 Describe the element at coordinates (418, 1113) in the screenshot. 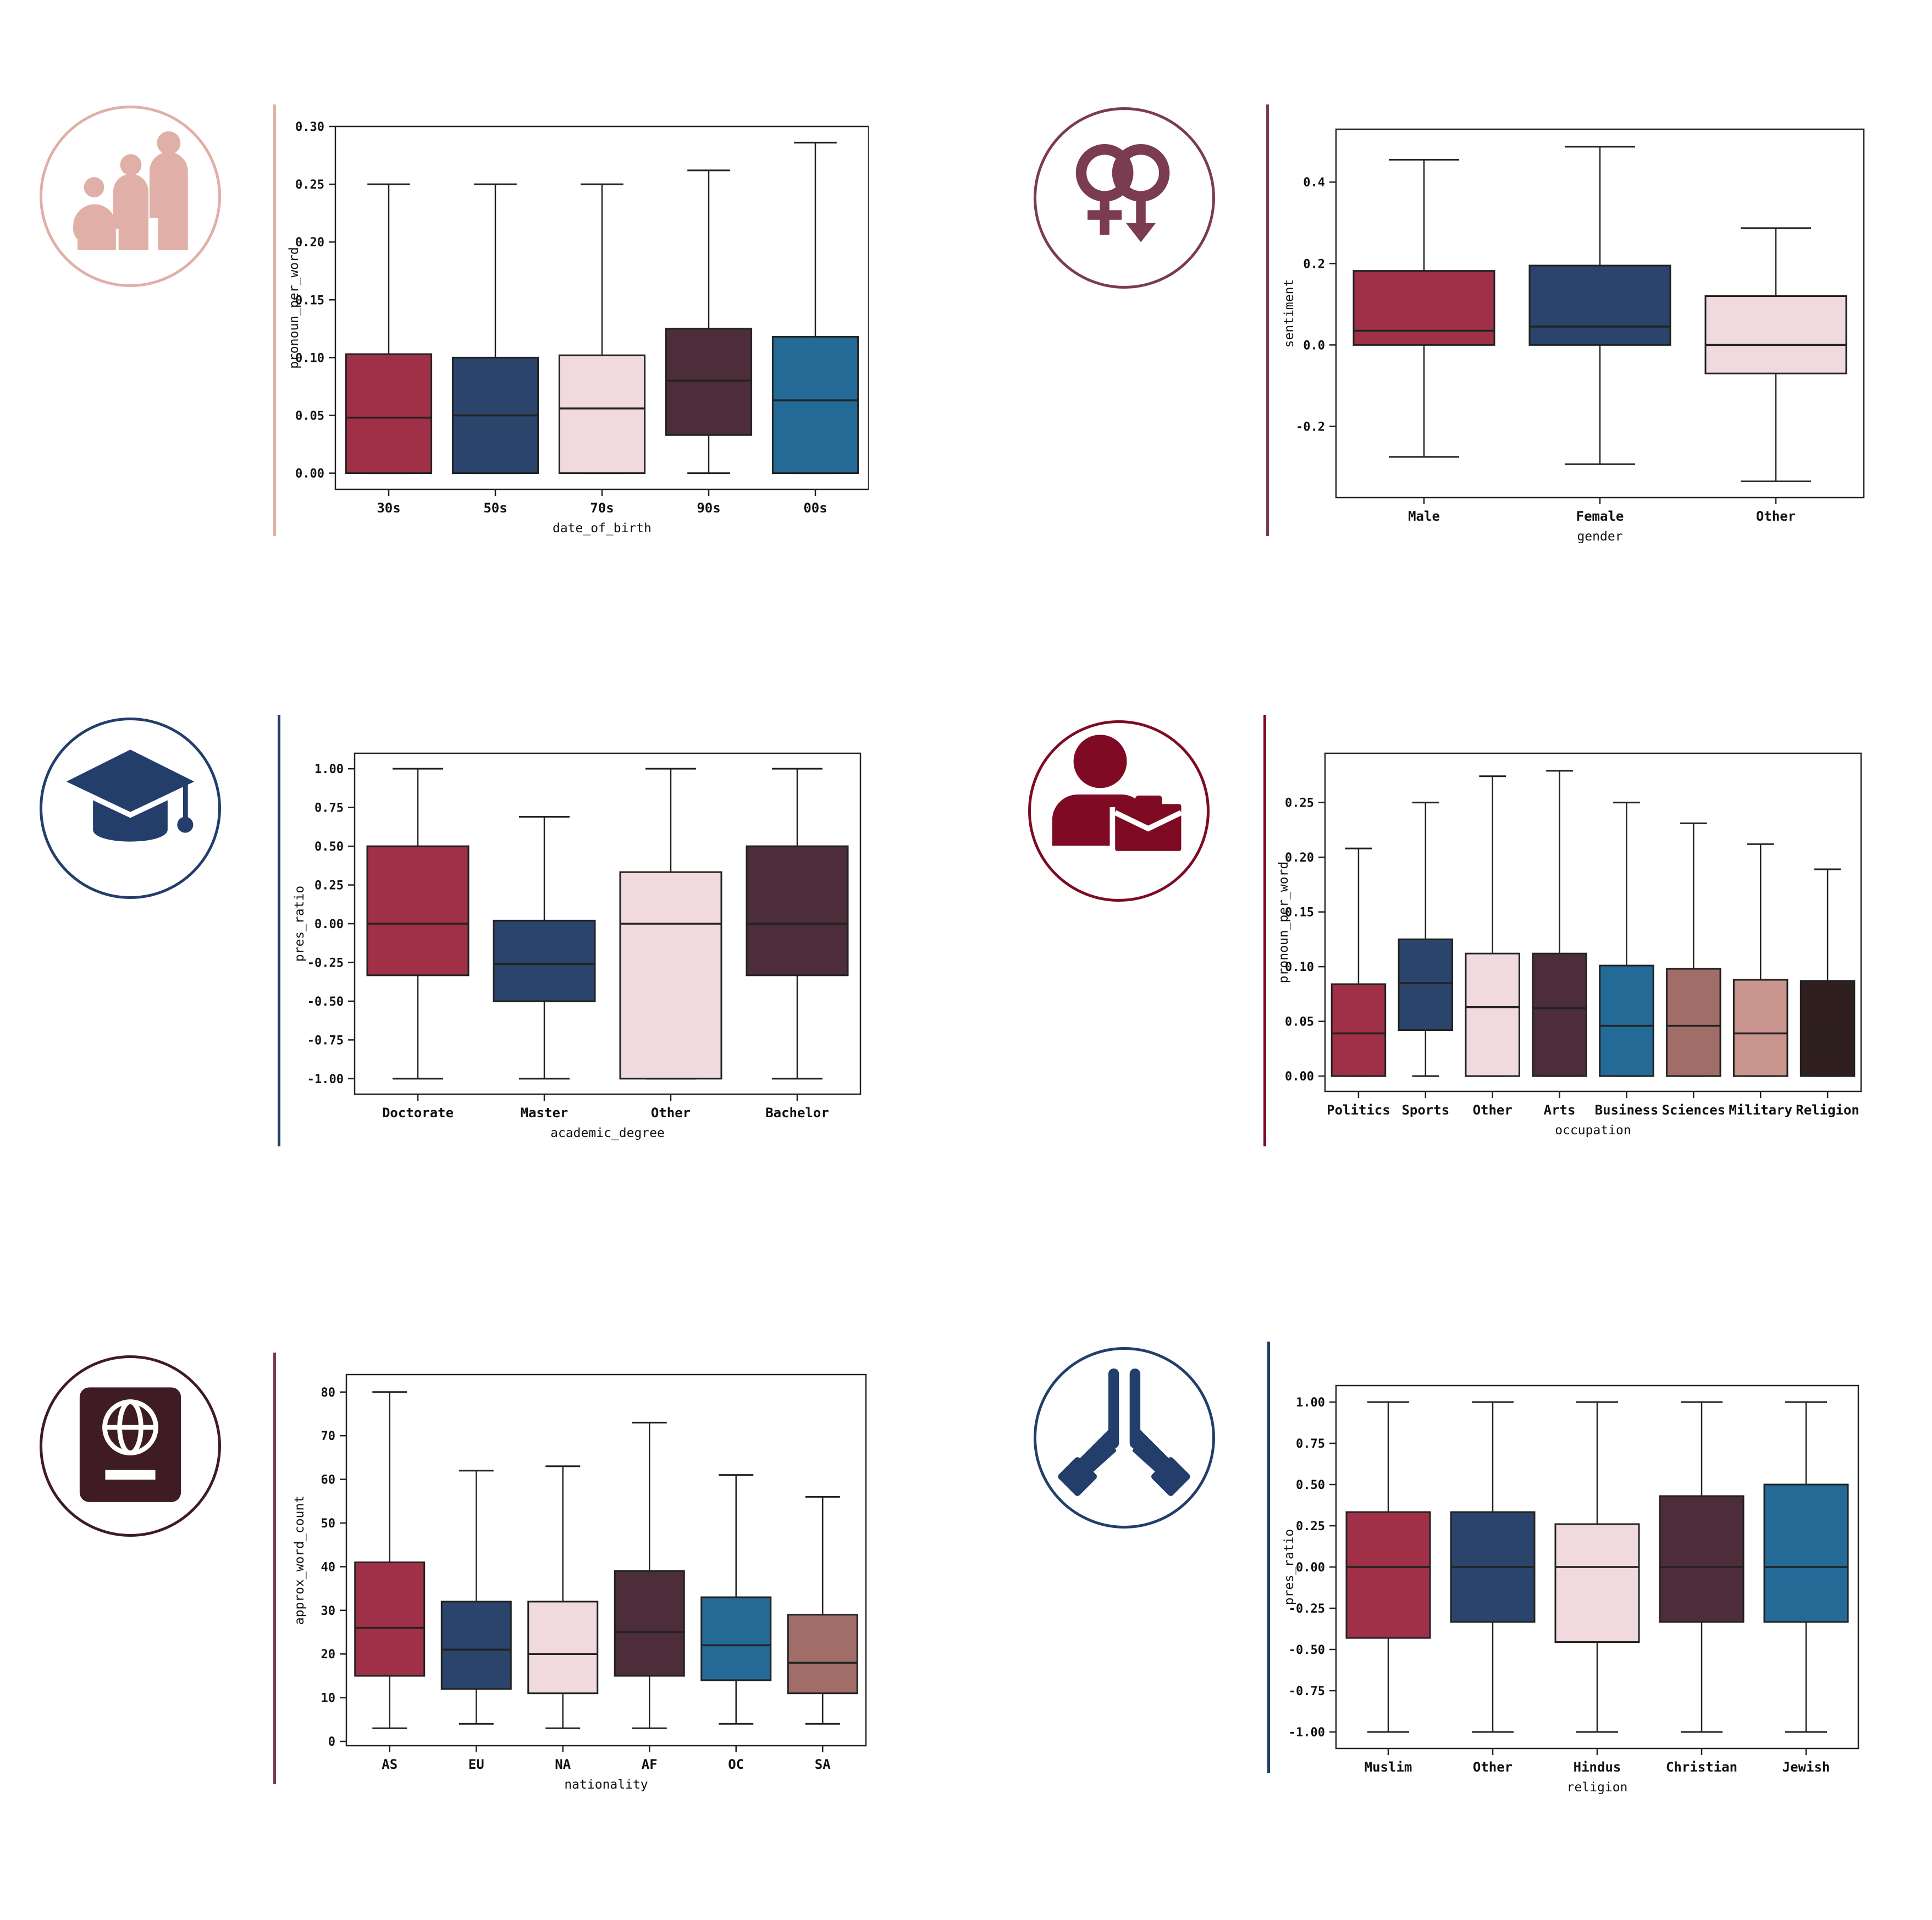

I see `x-tick-label: Doctorate` at that location.